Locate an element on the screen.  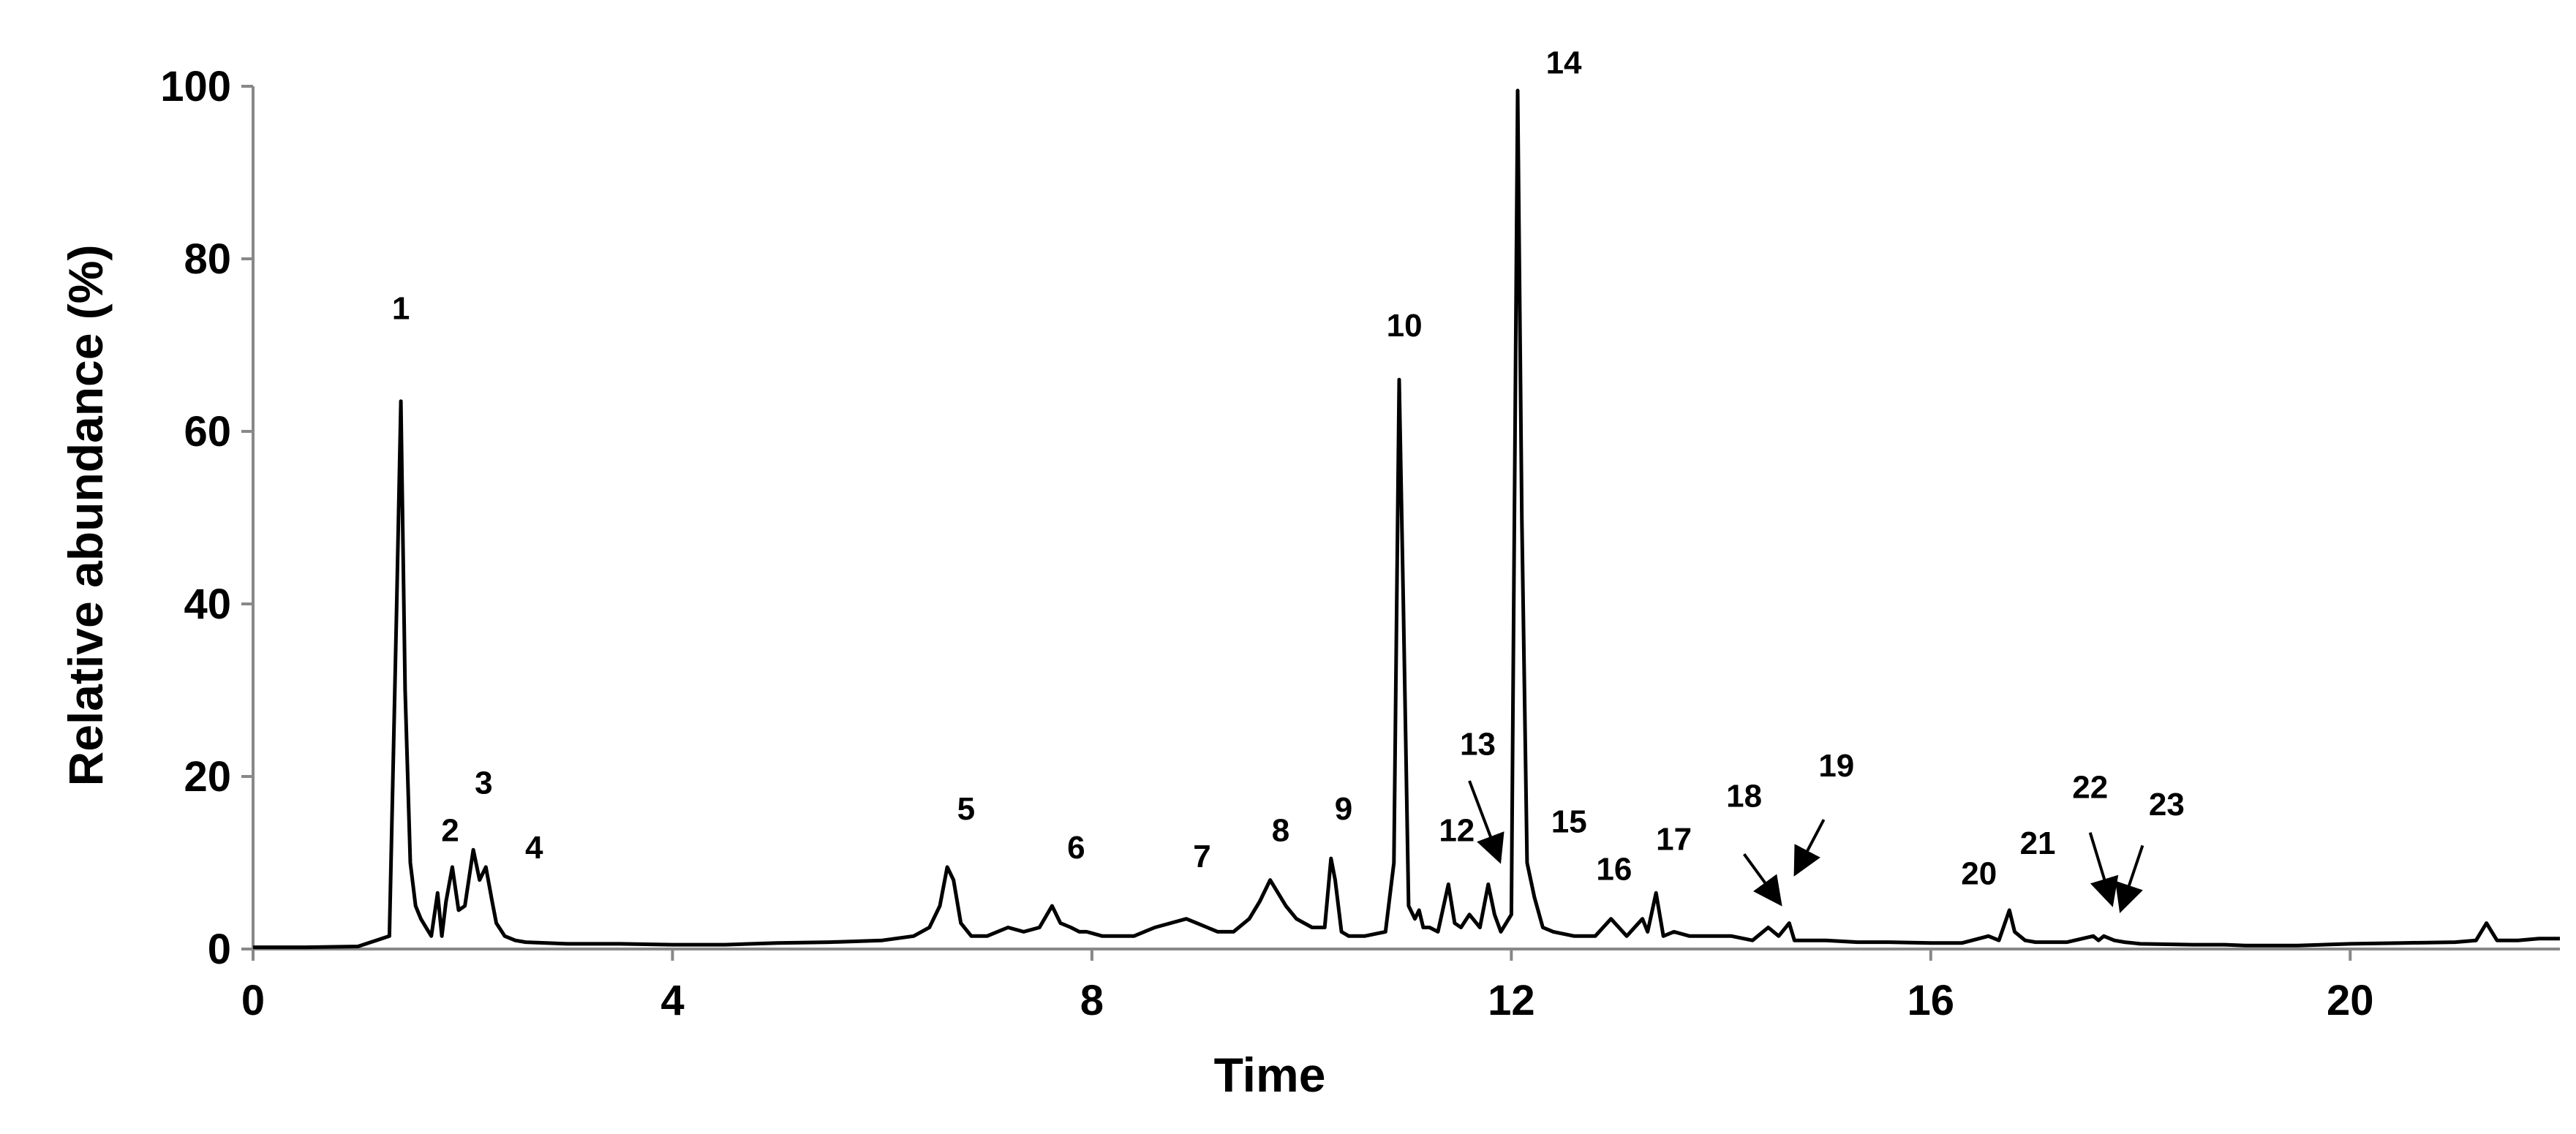
x-tick-label: 16 is located at coordinates (1931, 1000).